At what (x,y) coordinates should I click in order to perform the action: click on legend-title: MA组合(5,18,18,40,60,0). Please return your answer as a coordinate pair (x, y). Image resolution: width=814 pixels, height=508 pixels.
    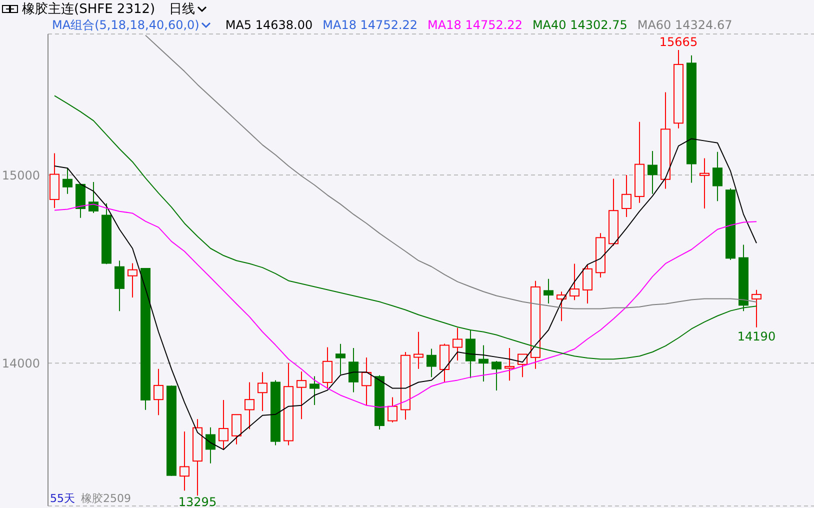
    Looking at the image, I should click on (126, 25).